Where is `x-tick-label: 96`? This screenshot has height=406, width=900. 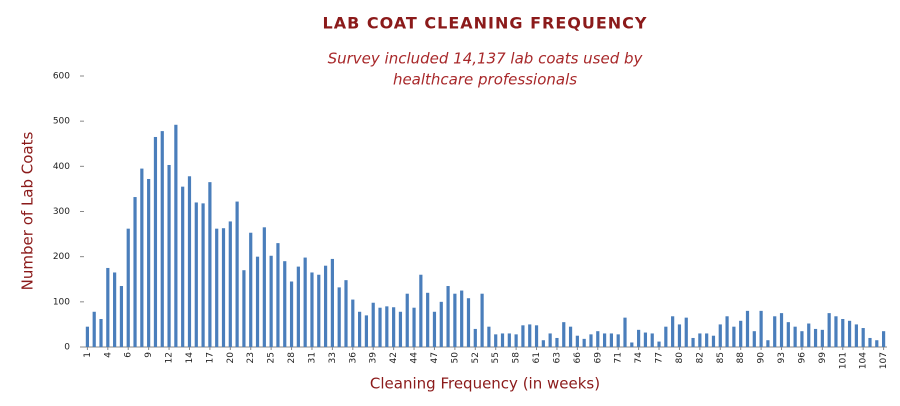
x-tick-label: 96 is located at coordinates (802, 358).